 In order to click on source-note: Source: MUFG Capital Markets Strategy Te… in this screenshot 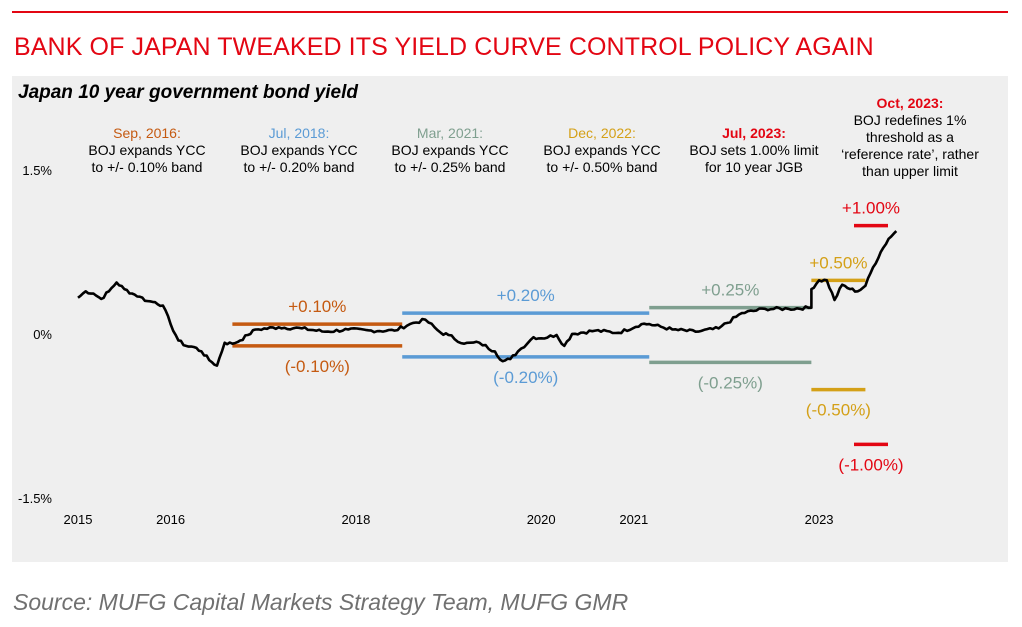, I will do `click(321, 602)`.